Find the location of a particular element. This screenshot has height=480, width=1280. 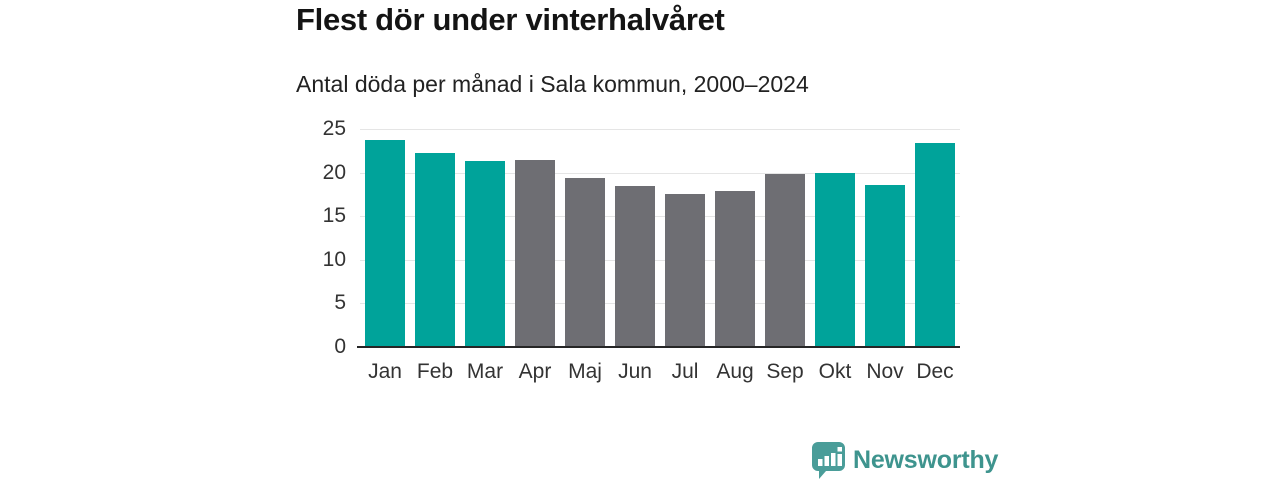

y-tick-label-10: 10 is located at coordinates (334, 259).